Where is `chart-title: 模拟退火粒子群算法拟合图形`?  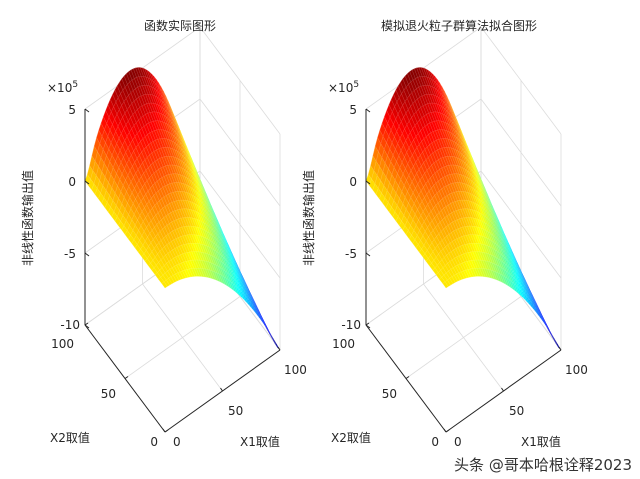
chart-title: 模拟退火粒子群算法拟合图形 is located at coordinates (459, 25).